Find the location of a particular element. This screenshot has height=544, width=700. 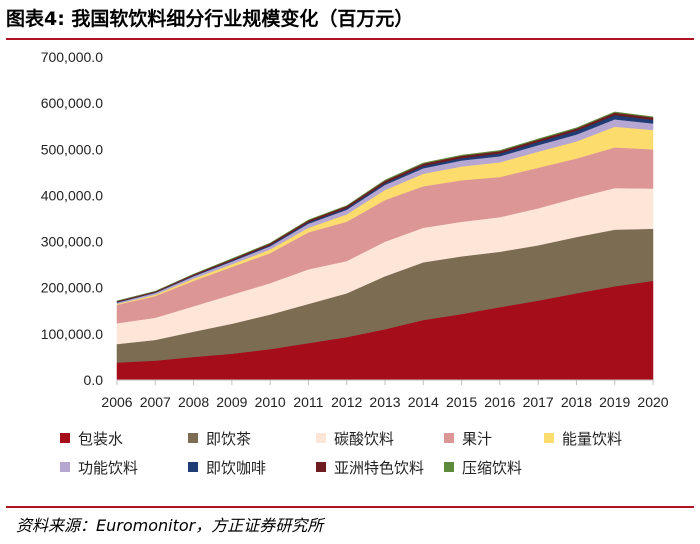

x-tick-label: 2007 is located at coordinates (155, 402).